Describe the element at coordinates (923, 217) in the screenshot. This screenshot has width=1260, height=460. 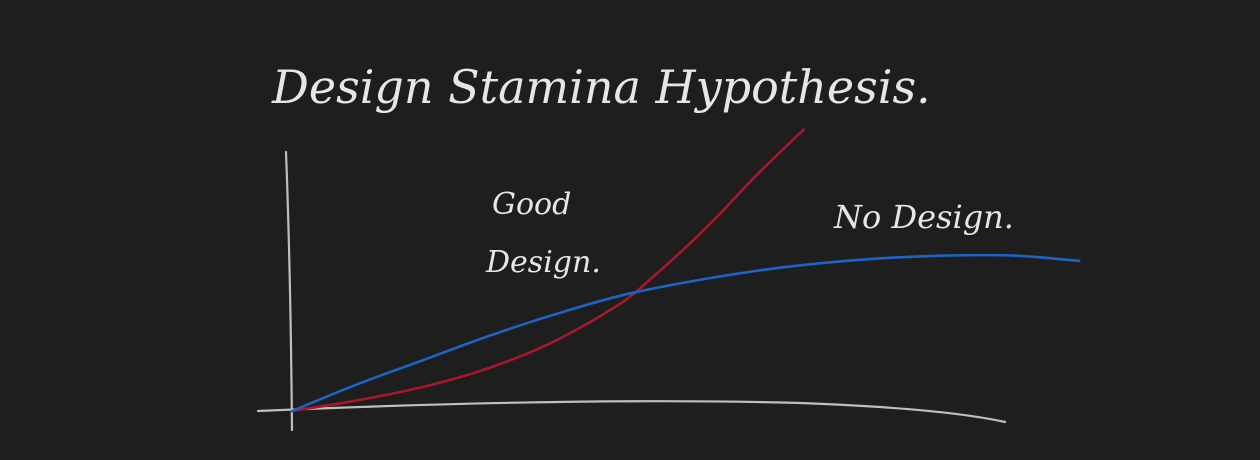
I see `series-label-no-design: No Design.` at that location.